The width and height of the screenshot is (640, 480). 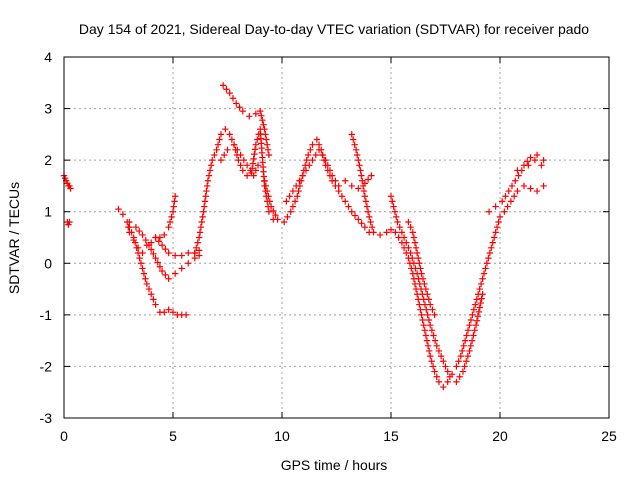 What do you see at coordinates (158, 271) in the screenshot?
I see `series-track-d` at bounding box center [158, 271].